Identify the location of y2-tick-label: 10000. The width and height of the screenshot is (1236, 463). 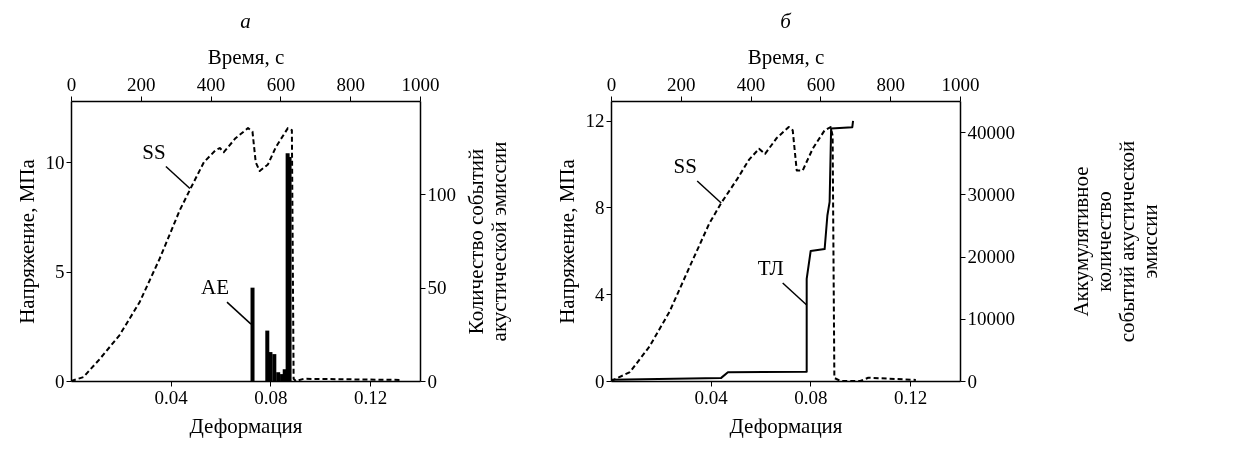
(991, 319).